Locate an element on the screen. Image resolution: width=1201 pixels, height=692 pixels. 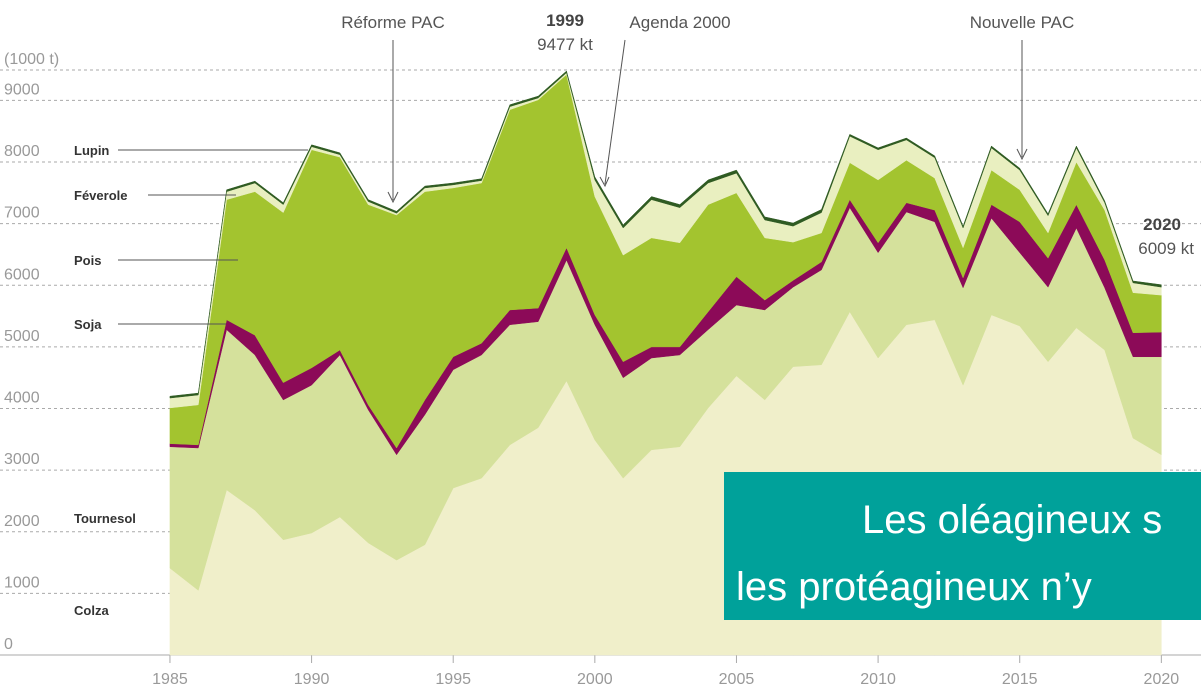
y-tick-label: 0 is located at coordinates (8, 644).